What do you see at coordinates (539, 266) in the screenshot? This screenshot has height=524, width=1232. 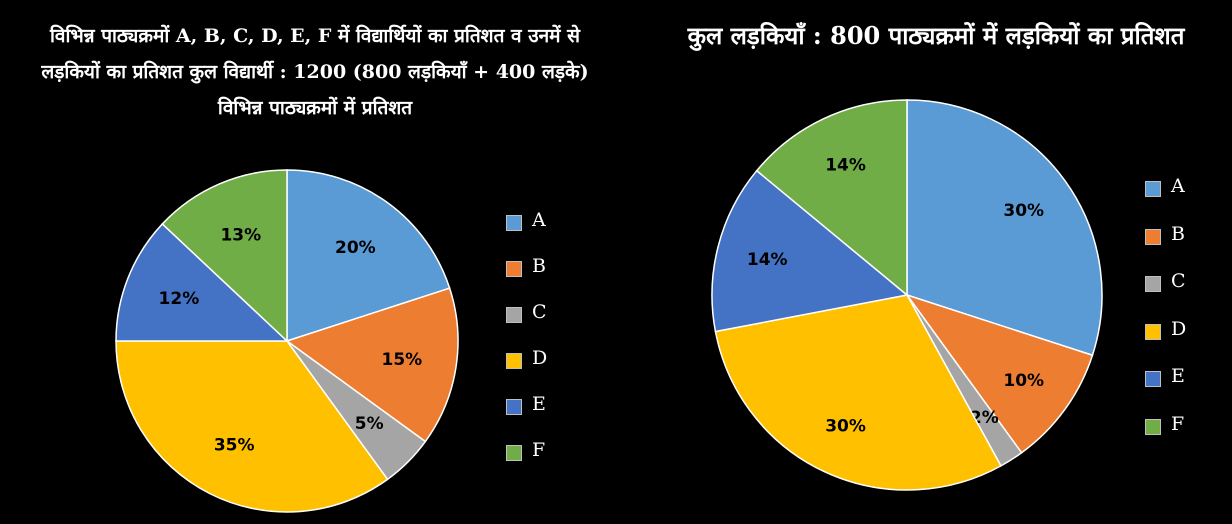 I see `left-legend-label-b: B` at bounding box center [539, 266].